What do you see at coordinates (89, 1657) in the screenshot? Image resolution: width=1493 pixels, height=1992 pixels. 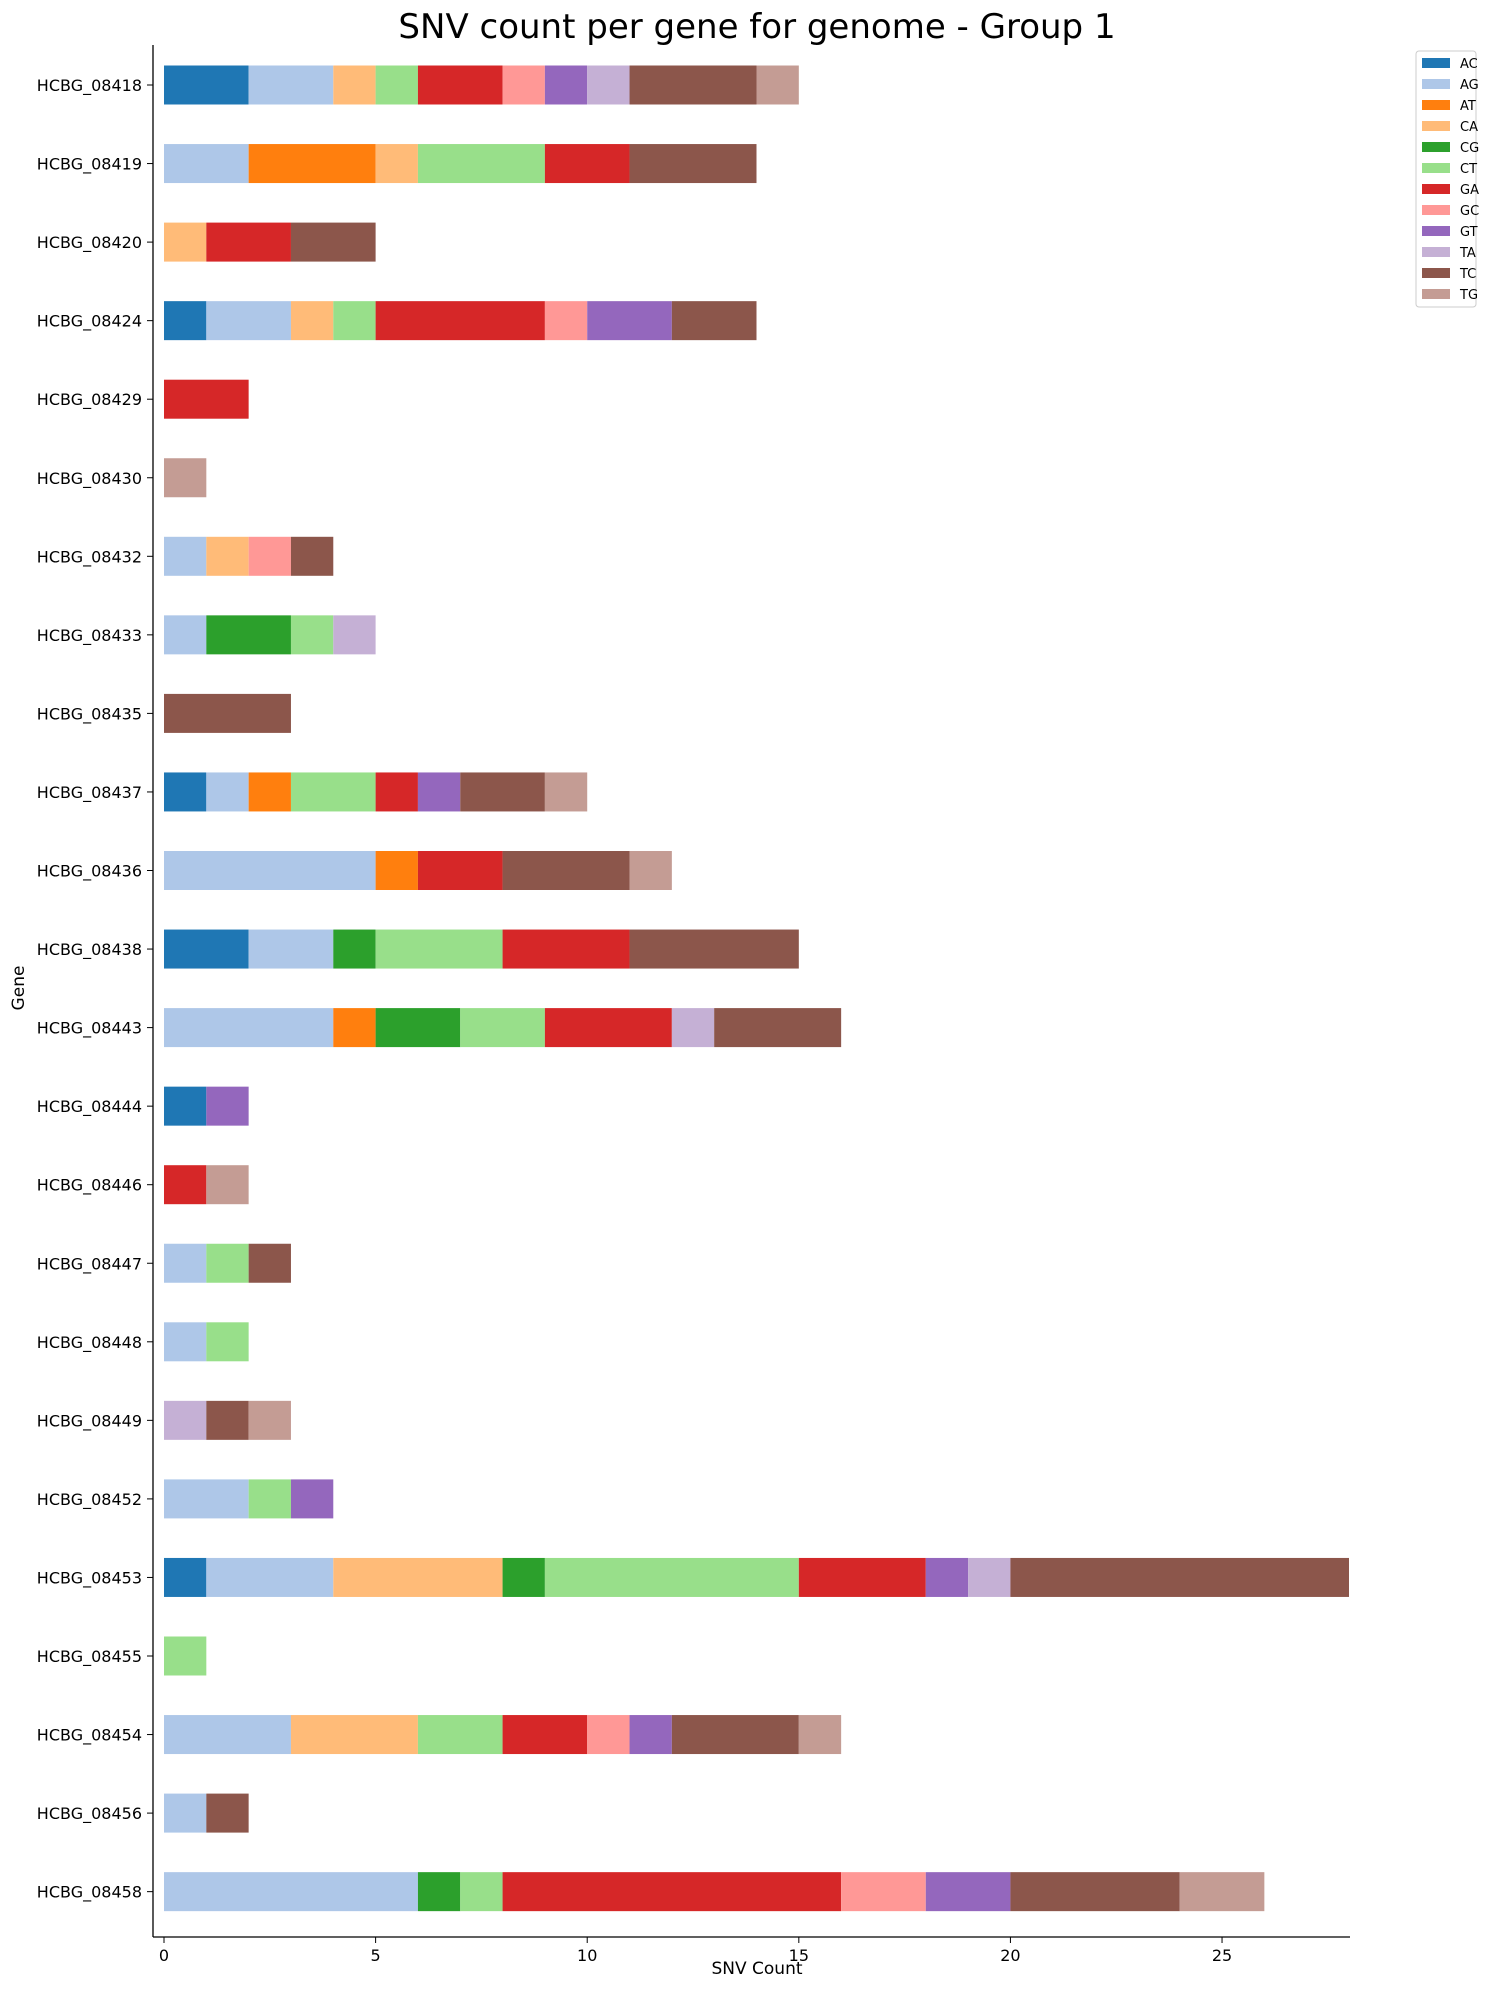 I see `y-tick-label: HCBG_08455` at bounding box center [89, 1657].